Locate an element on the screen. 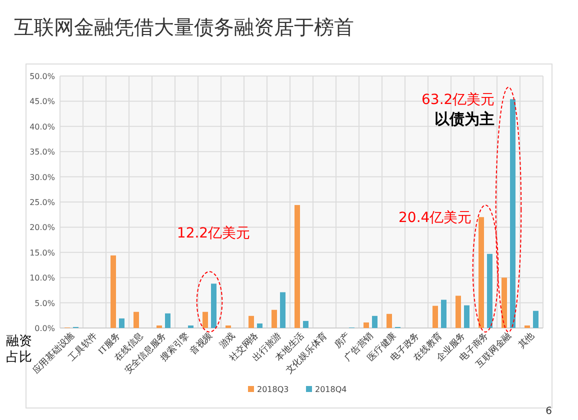 This screenshot has height=420, width=578. annotation: 63.2亿美元 is located at coordinates (458, 100).